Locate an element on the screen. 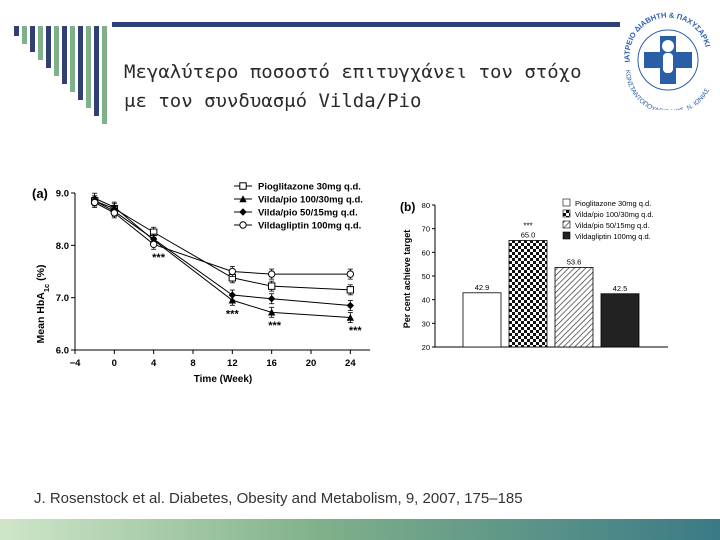  logo-figure-head is located at coordinates (668, 46).